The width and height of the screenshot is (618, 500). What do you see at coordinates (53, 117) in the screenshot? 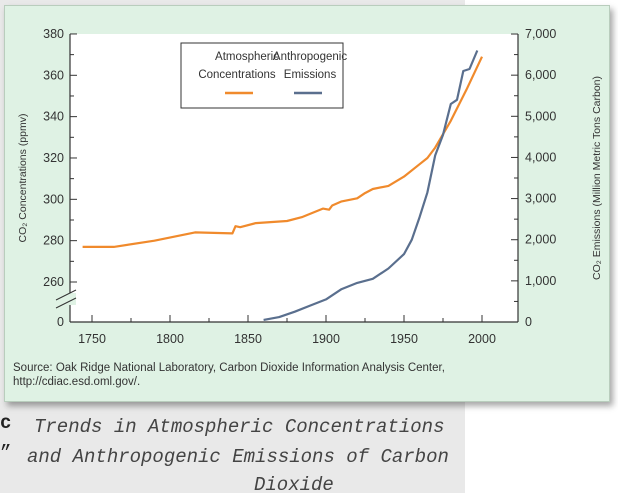
I see `y-tick-label: 340` at bounding box center [53, 117].